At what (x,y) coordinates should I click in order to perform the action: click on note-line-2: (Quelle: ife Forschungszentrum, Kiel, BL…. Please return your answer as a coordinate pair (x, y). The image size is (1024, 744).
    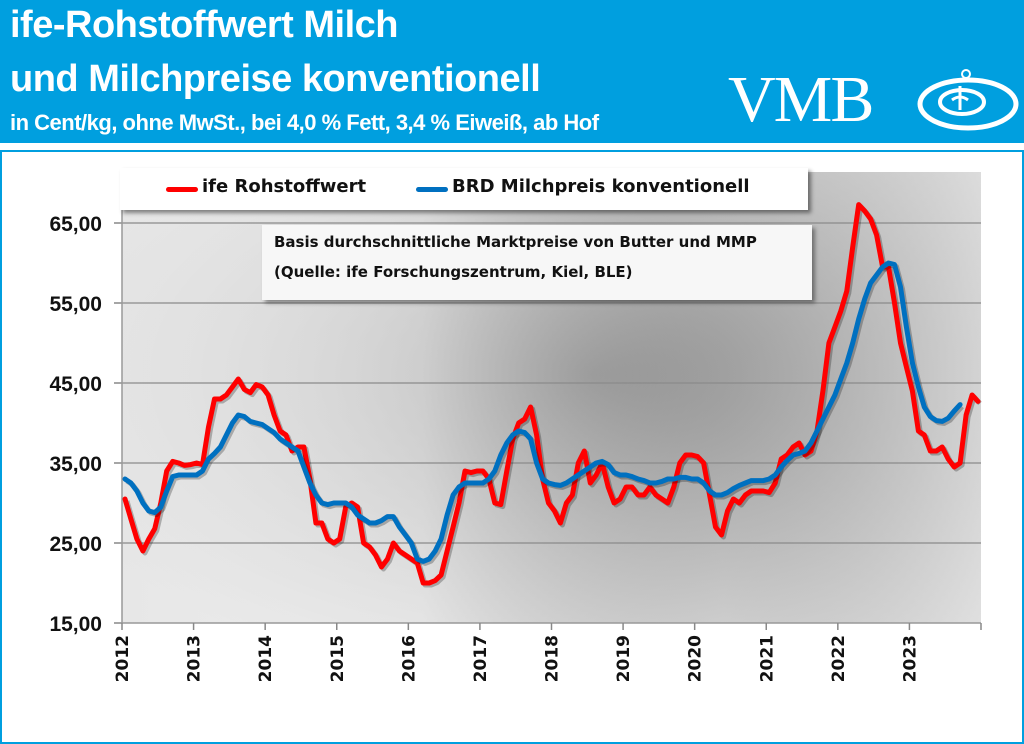
    Looking at the image, I should click on (453, 272).